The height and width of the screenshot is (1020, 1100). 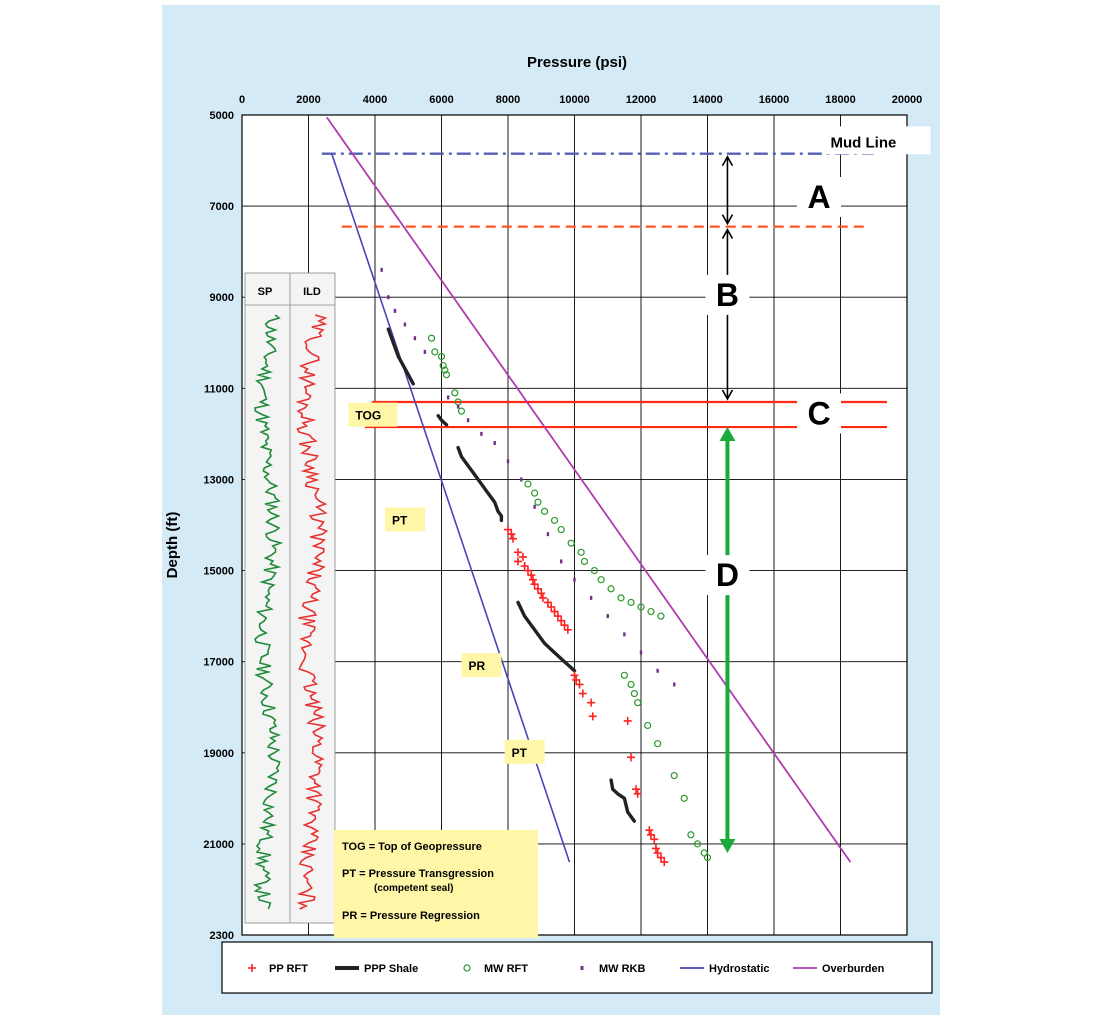 What do you see at coordinates (222, 116) in the screenshot?
I see `y-tick-label: 5000` at bounding box center [222, 116].